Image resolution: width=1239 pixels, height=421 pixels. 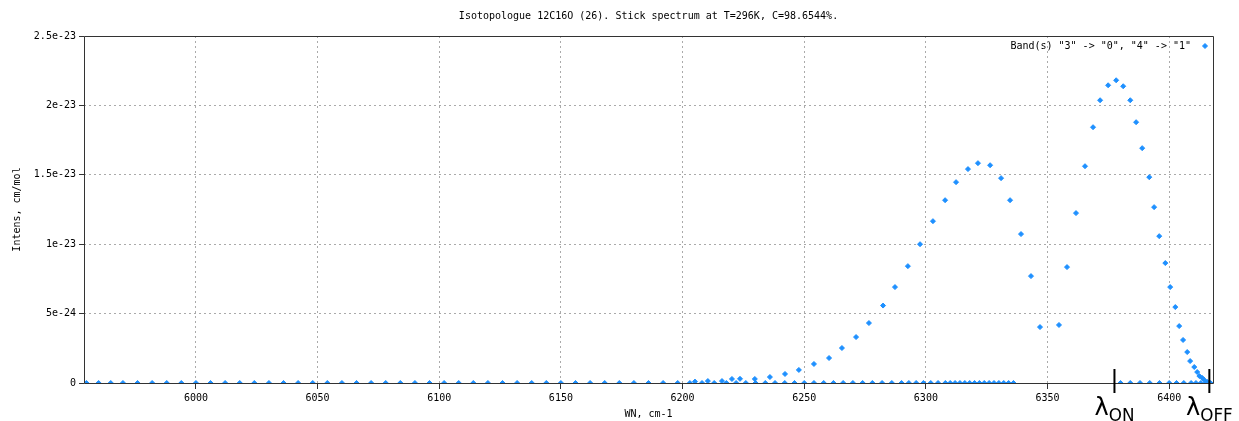 What do you see at coordinates (804, 397) in the screenshot?
I see `x-tick-label: 6250` at bounding box center [804, 397].